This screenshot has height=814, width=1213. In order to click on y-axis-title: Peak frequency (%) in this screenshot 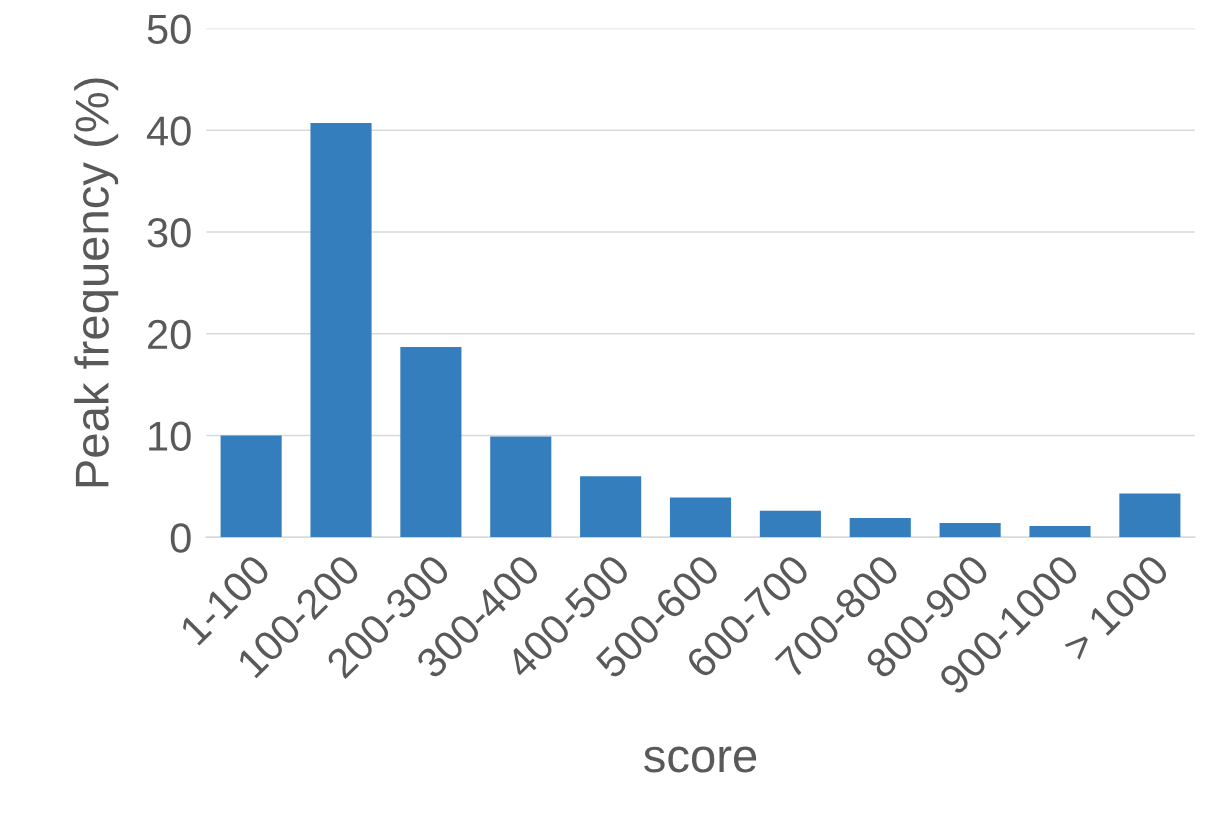, I will do `click(96, 282)`.